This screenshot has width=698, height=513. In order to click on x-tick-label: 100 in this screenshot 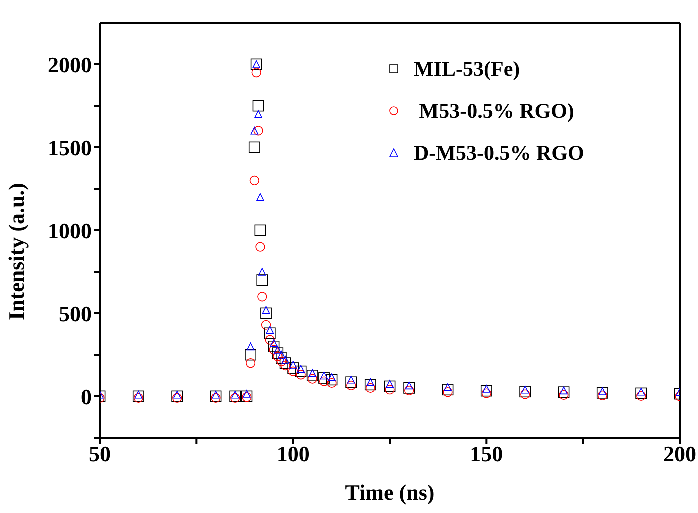, I will do `click(293, 454)`.